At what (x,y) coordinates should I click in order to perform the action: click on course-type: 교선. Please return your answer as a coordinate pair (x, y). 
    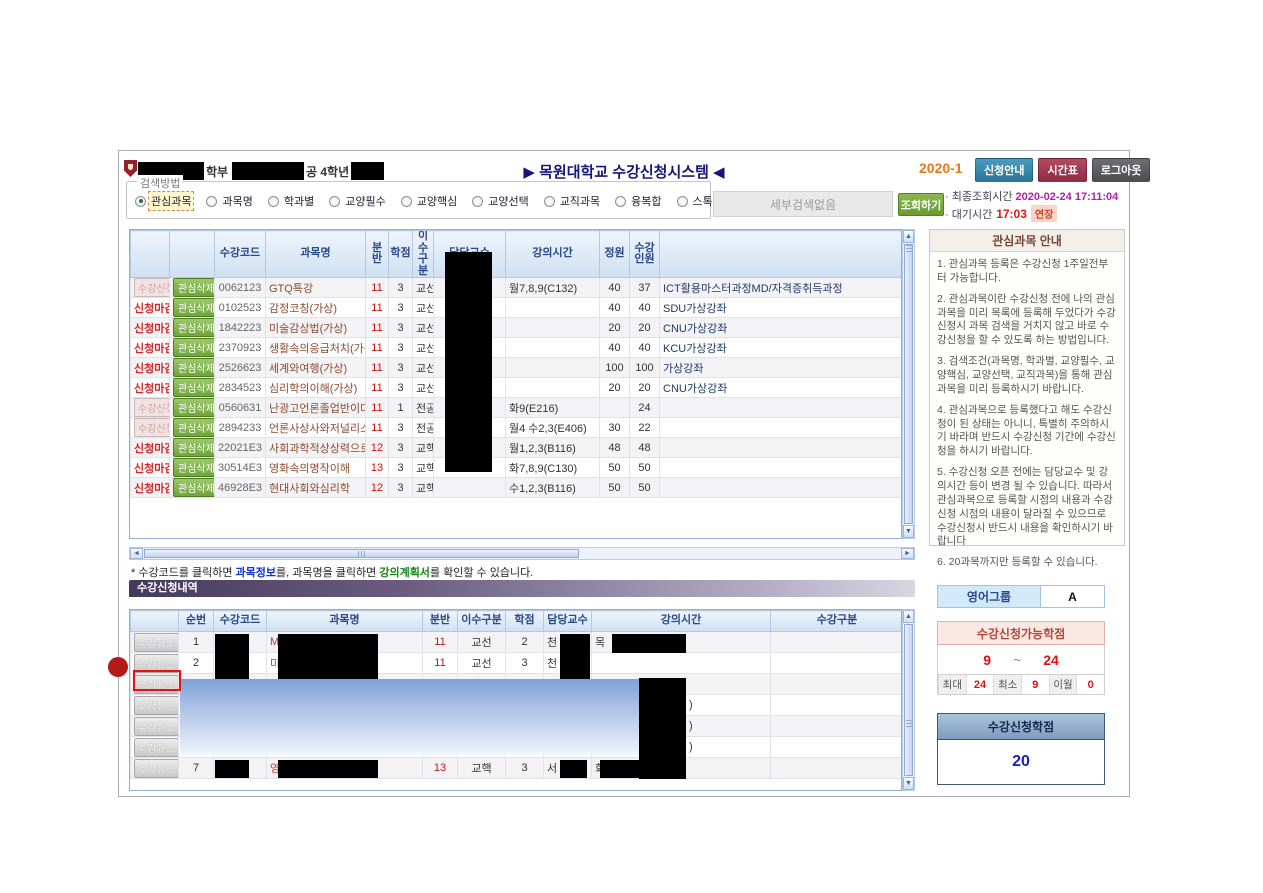
    Looking at the image, I should click on (423, 348).